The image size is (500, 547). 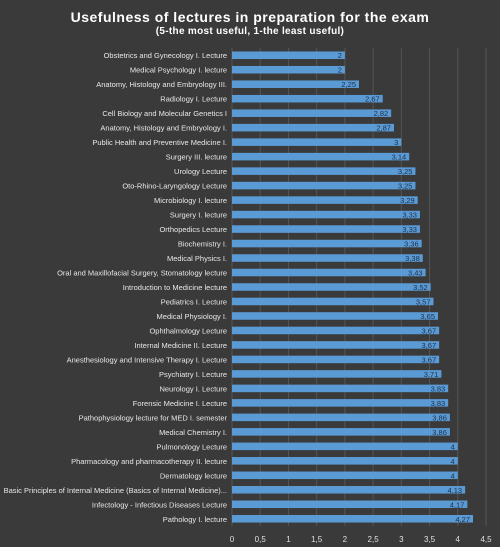 What do you see at coordinates (383, 128) in the screenshot?
I see `data-label: 2,87` at bounding box center [383, 128].